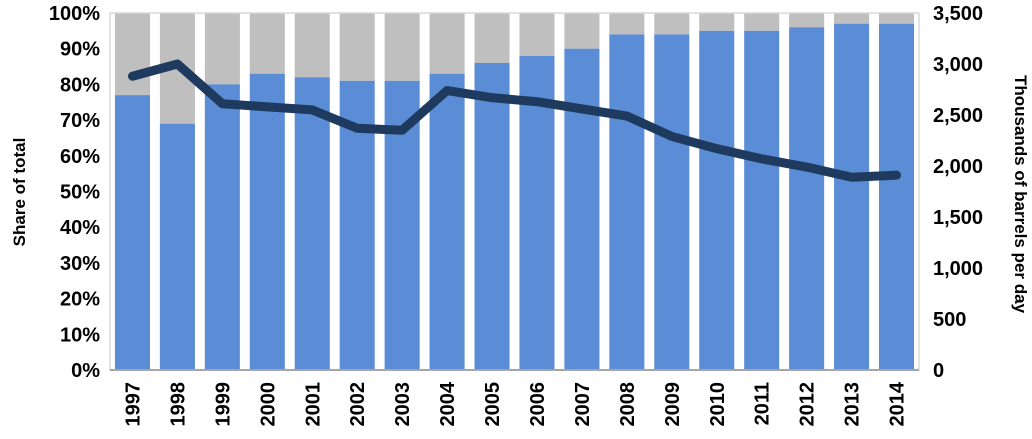  What do you see at coordinates (447, 43) in the screenshot?
I see `bar-2004-gray-segment` at bounding box center [447, 43].